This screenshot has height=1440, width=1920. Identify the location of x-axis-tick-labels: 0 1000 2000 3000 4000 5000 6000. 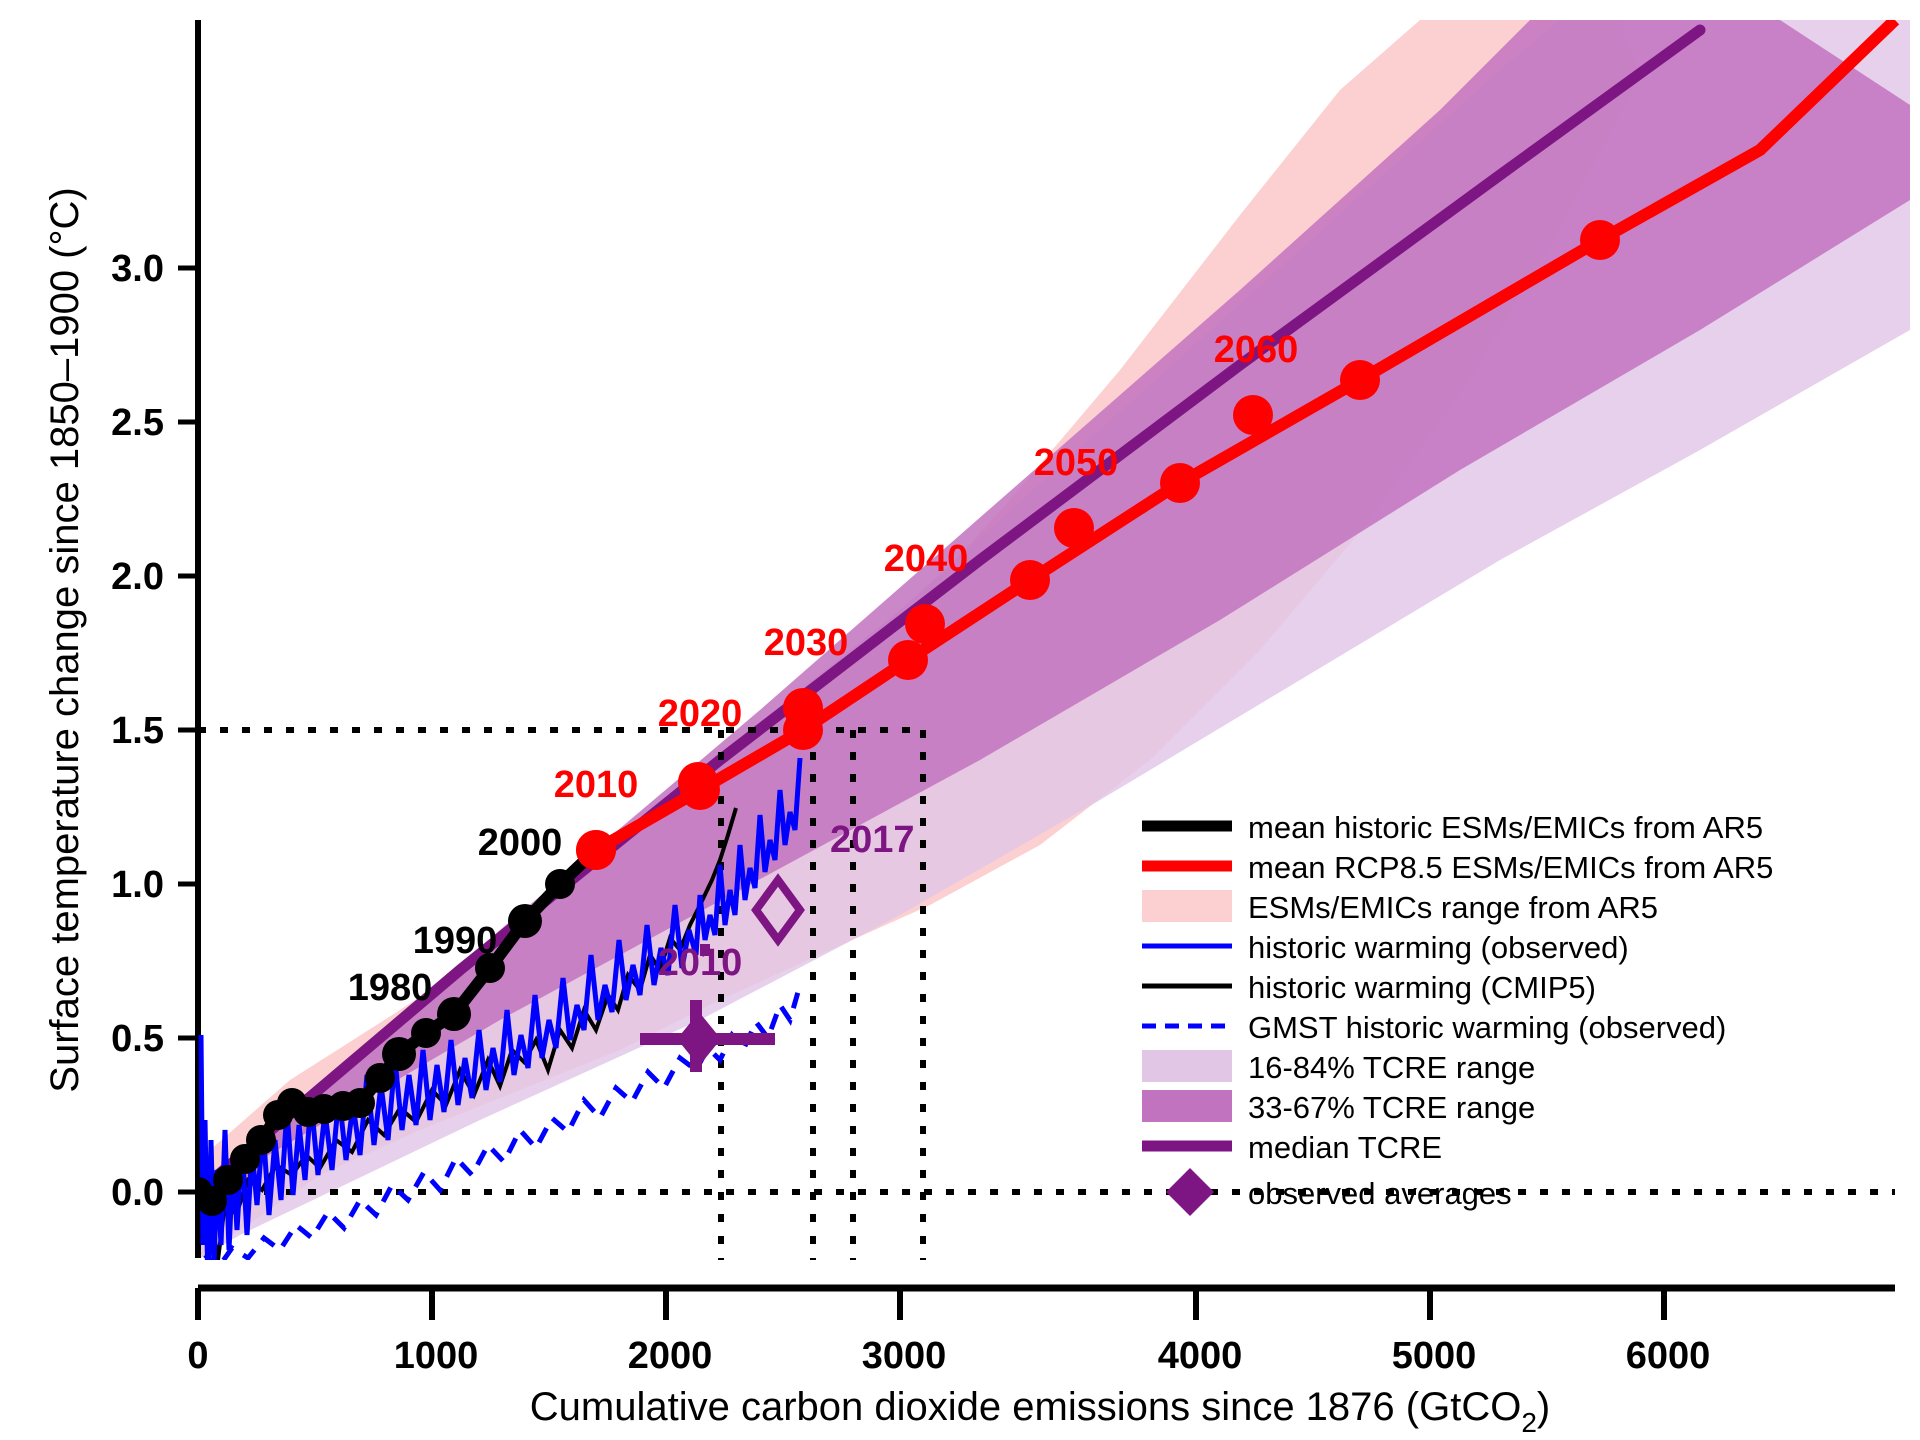
(948, 1356).